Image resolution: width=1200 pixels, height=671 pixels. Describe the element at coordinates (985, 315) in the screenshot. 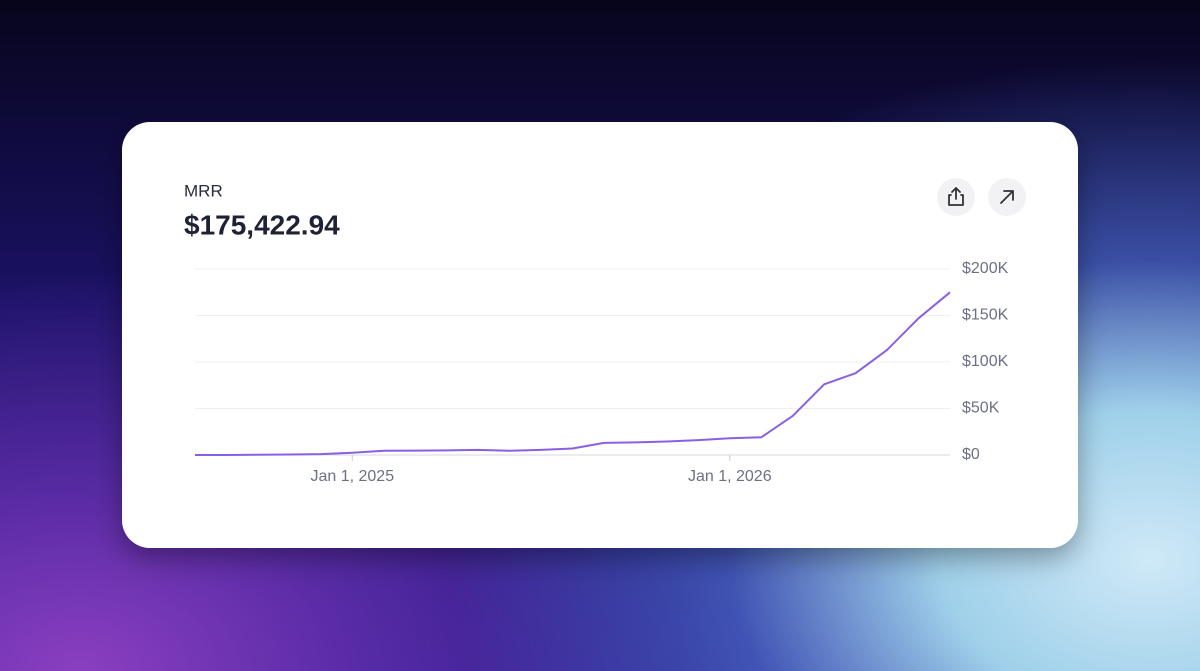

I see `y-tick-label: $150K` at that location.